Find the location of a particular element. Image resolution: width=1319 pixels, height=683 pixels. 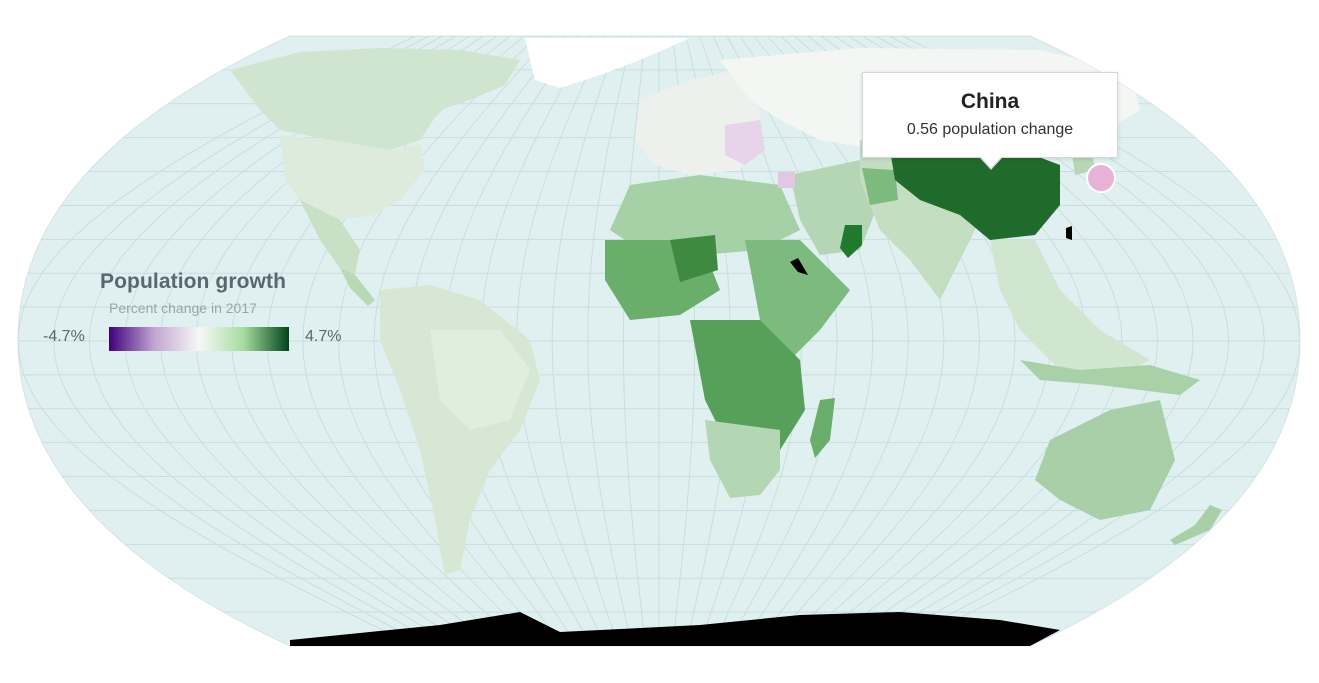

region-brazil-interior is located at coordinates (480, 380).